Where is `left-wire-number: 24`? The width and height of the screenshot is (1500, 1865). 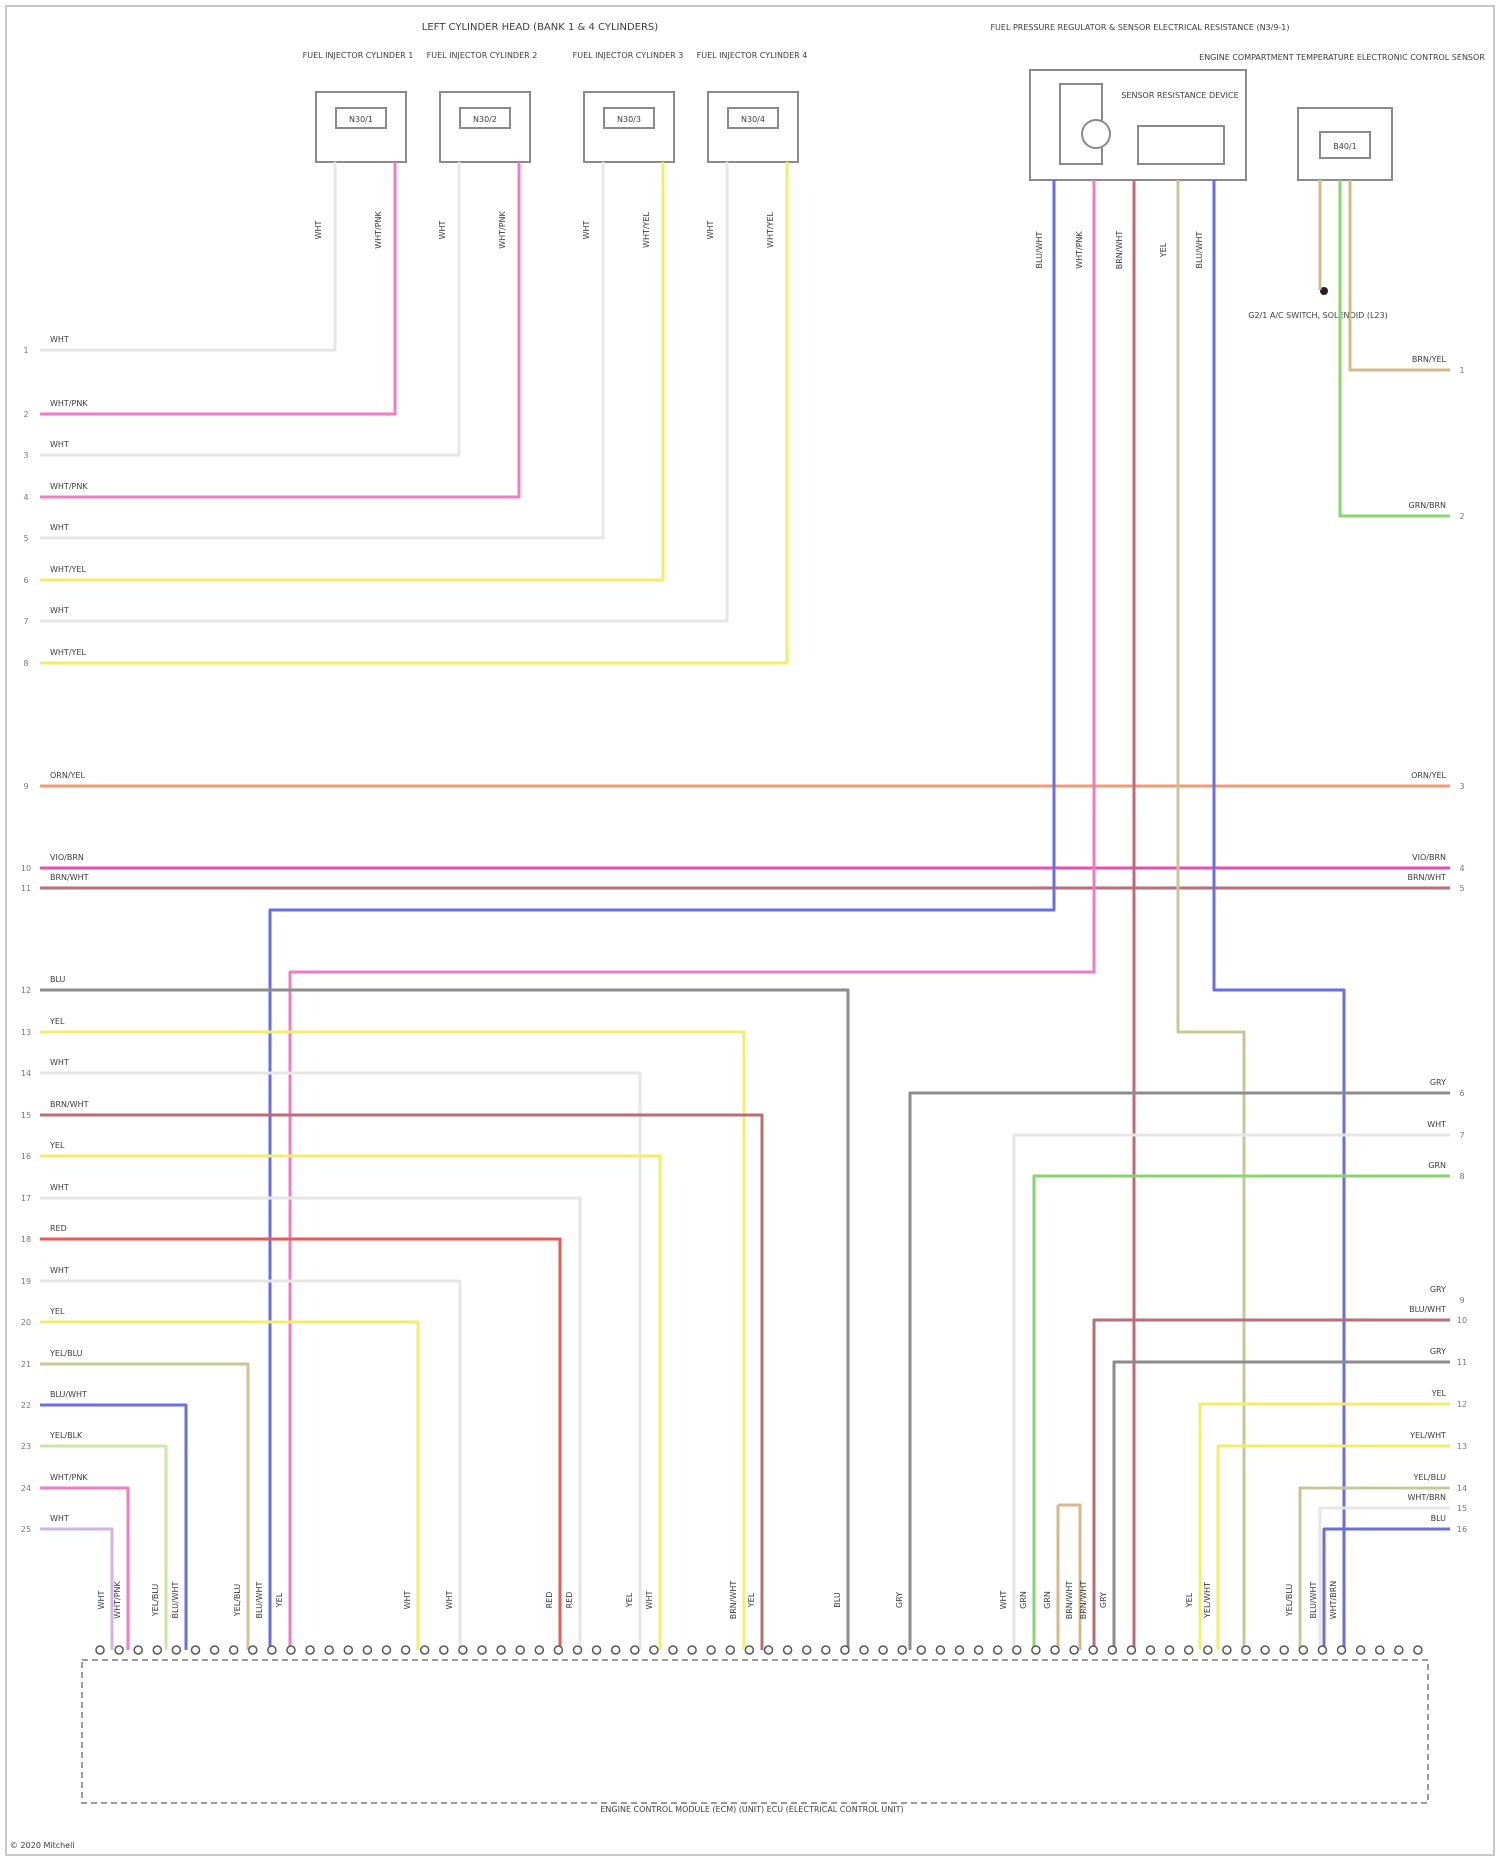 left-wire-number: 24 is located at coordinates (26, 1488).